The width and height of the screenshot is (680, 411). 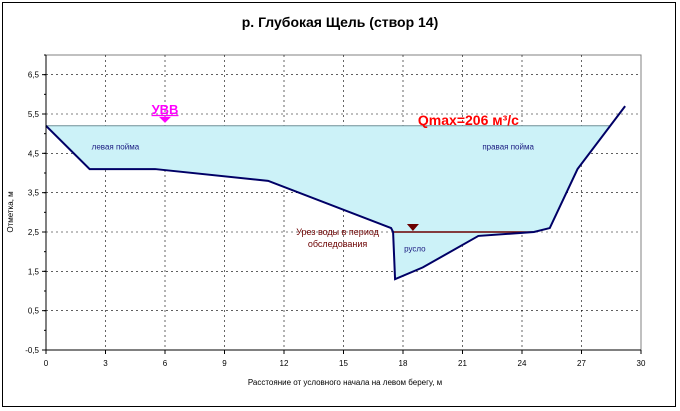 What do you see at coordinates (105, 363) in the screenshot?
I see `x-tick-label: 3` at bounding box center [105, 363].